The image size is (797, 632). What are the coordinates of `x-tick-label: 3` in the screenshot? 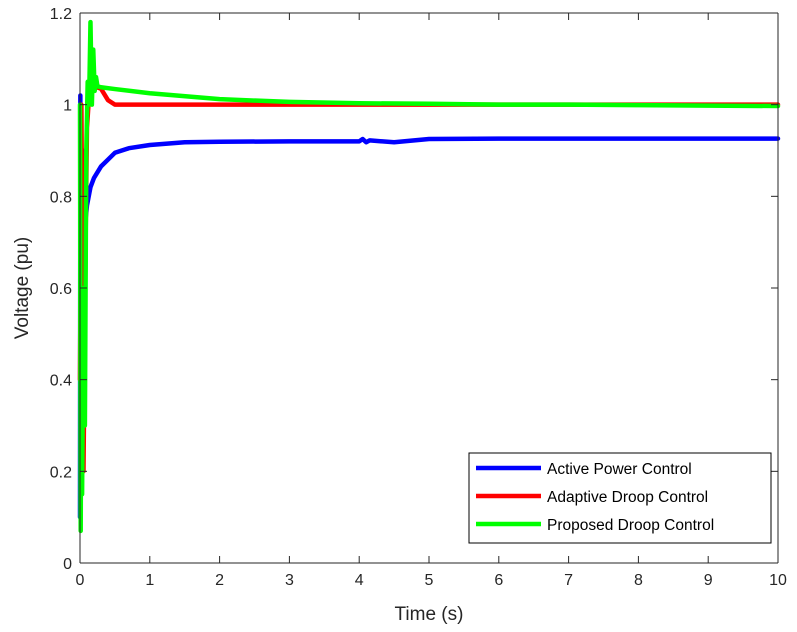 It's located at (289, 580).